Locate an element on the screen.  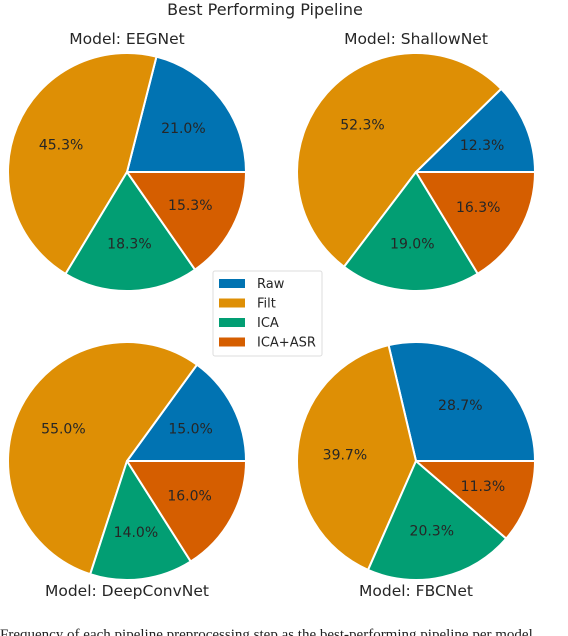
legend: Raw Filt ICA ICA+ASR is located at coordinates (267, 313).